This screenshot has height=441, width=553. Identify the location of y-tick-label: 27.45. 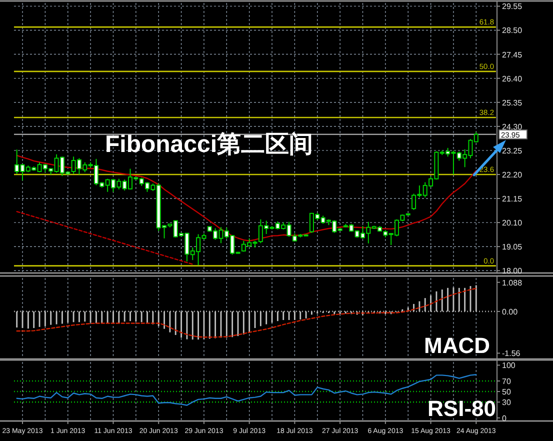
(512, 55).